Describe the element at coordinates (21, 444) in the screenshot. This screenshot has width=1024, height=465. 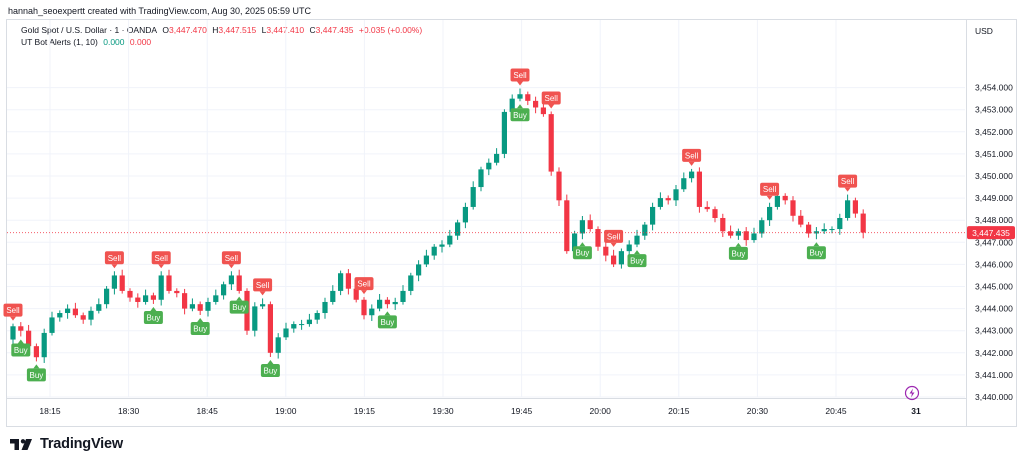
I see `tradingview-logo-icon` at that location.